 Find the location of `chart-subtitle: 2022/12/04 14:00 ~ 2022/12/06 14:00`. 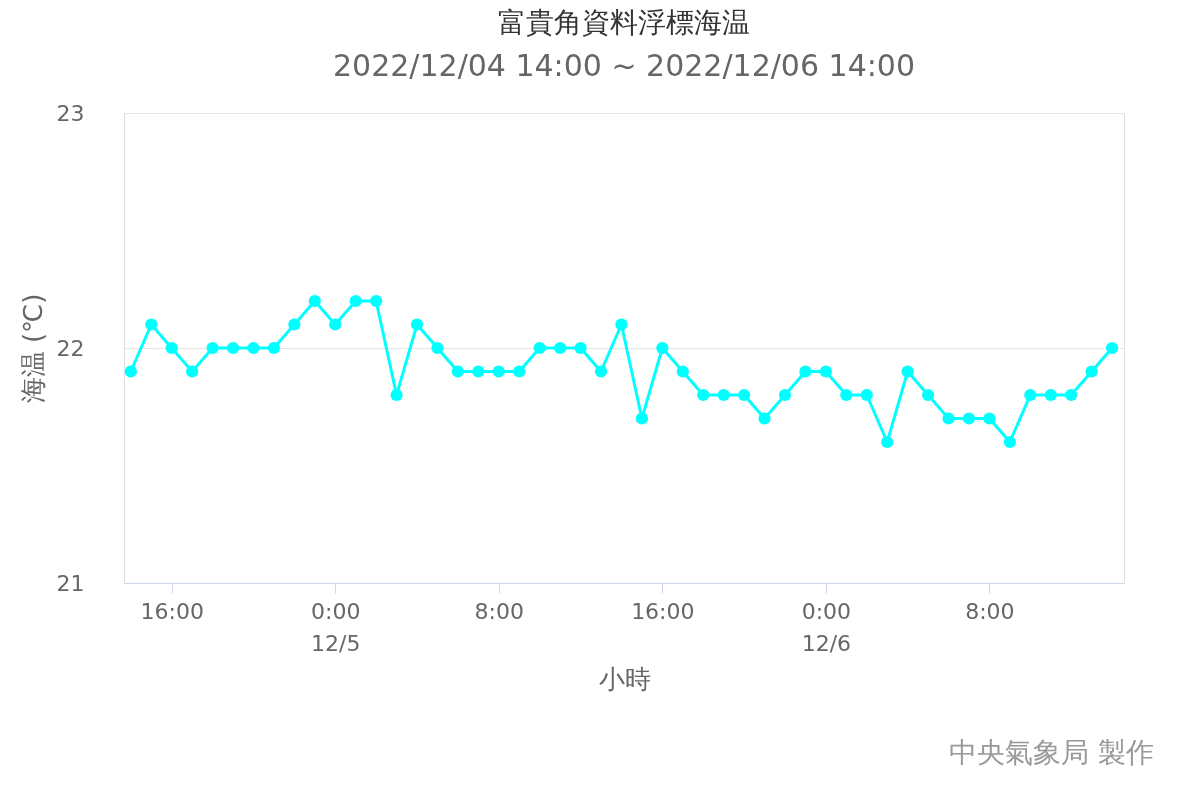

chart-subtitle: 2022/12/04 14:00 ~ 2022/12/06 14:00 is located at coordinates (624, 65).